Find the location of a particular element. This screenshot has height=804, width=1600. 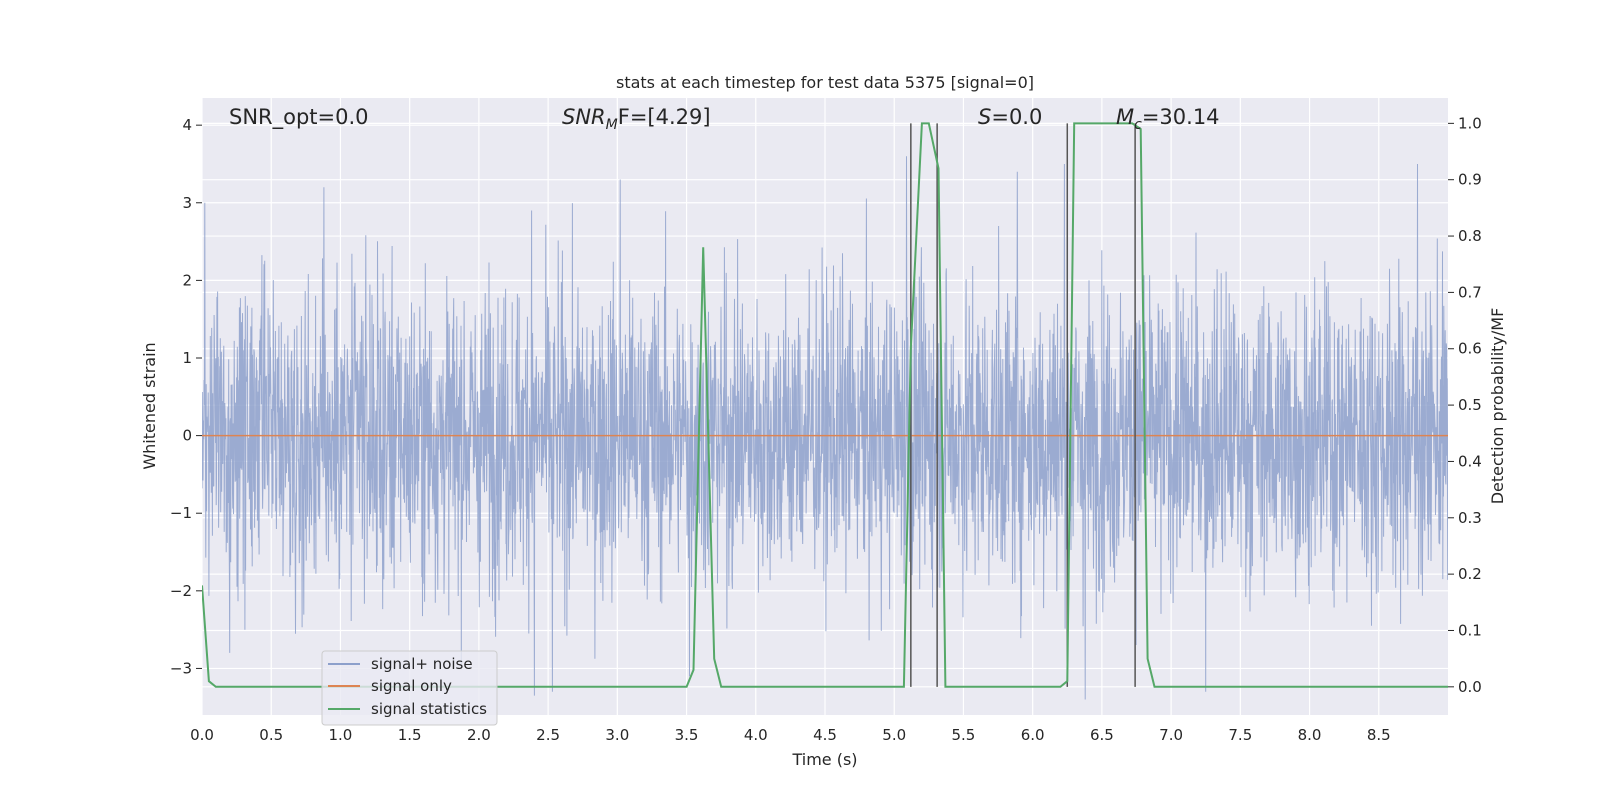

x-tick-label-10: 5.0 is located at coordinates (894, 735).